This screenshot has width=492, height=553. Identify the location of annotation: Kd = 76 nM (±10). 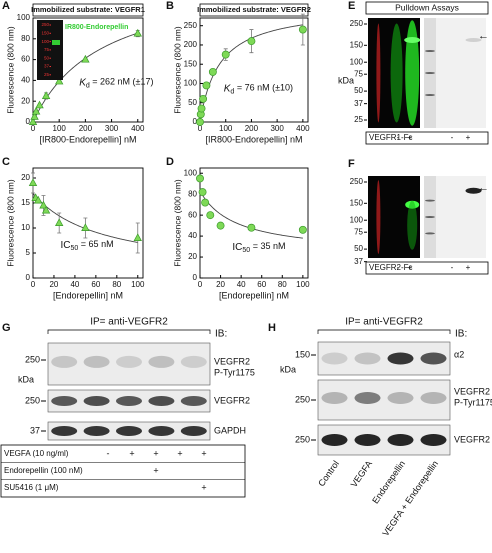
(258, 89).